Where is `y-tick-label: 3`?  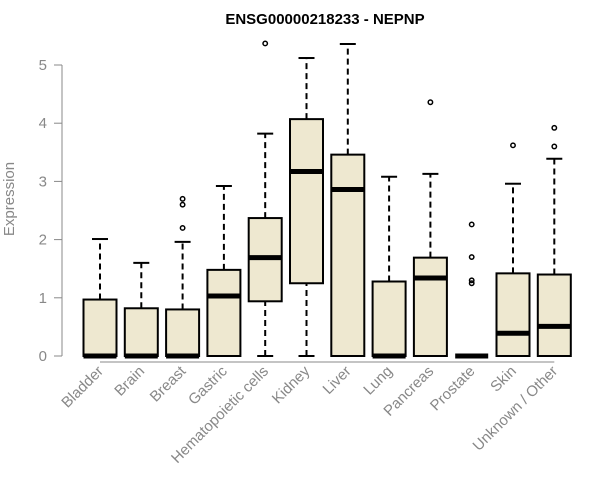
y-tick-label: 3 is located at coordinates (43, 181).